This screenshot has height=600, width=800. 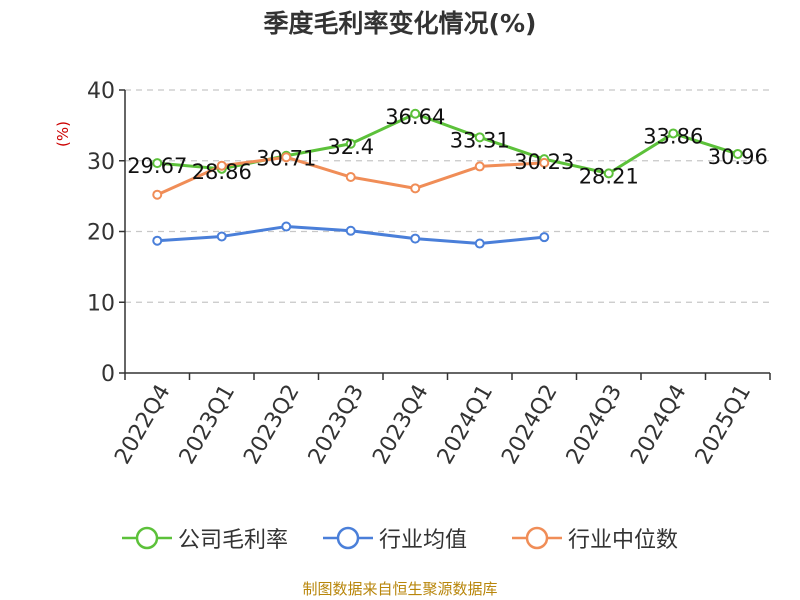 I want to click on y-tick-label: 0, so click(x=108, y=374).